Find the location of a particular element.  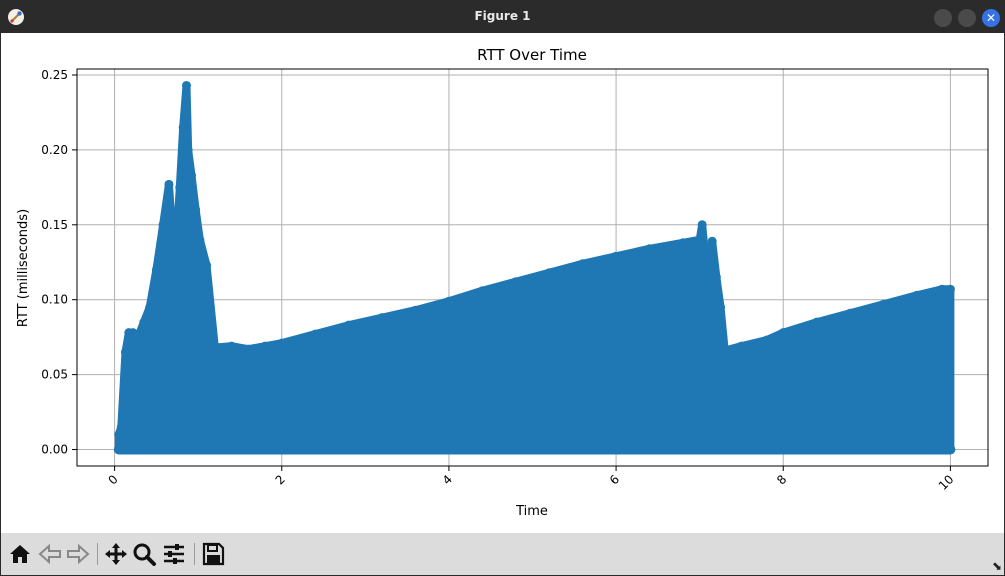

window-title: Figure 1 is located at coordinates (502, 16).